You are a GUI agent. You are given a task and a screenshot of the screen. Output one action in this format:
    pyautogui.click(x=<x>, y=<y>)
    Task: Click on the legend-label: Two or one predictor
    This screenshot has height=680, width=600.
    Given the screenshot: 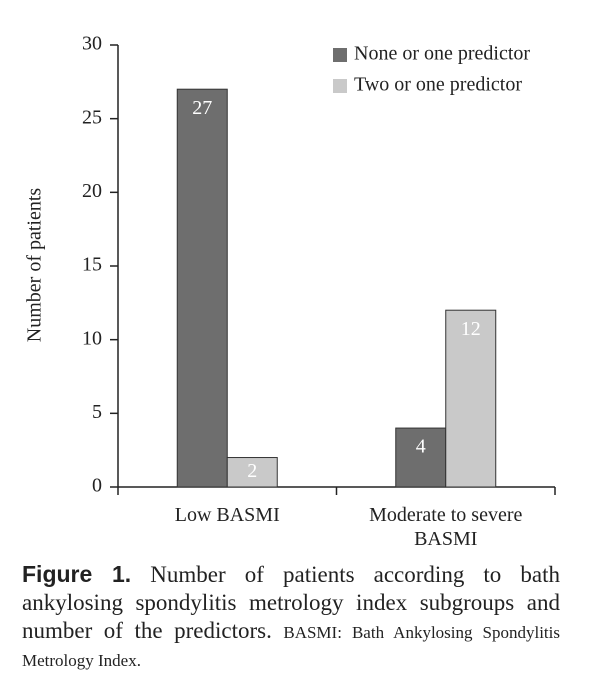 What is the action you would take?
    pyautogui.click(x=438, y=85)
    